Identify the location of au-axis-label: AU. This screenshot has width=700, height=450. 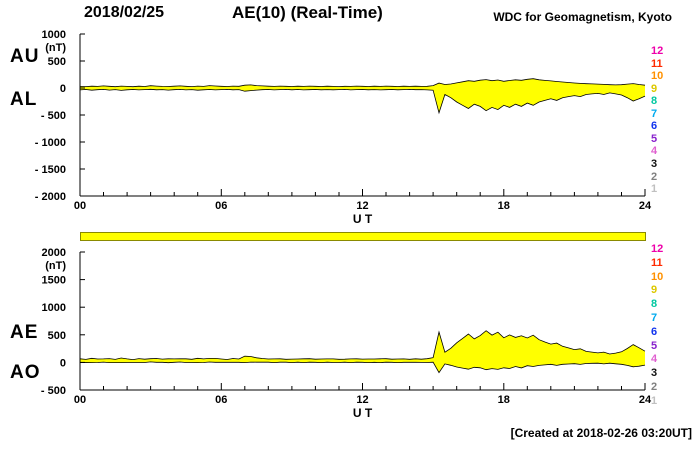
(25, 56).